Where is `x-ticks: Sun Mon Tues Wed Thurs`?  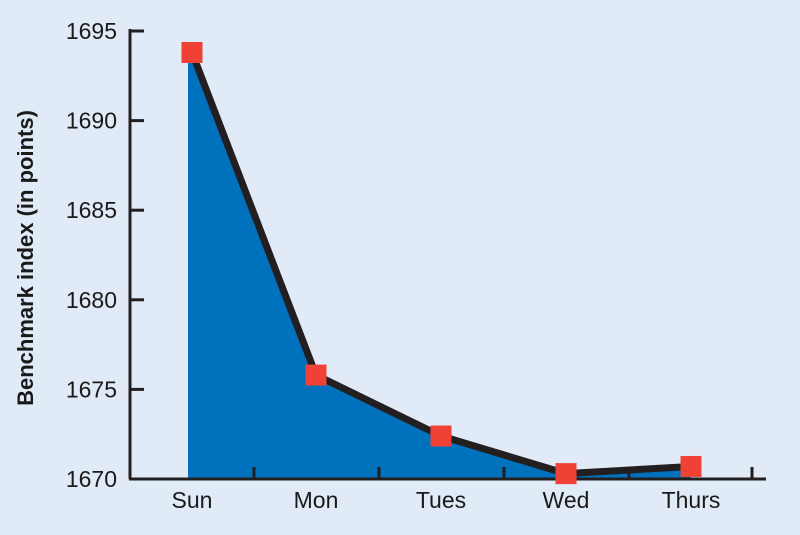
x-ticks: Sun Mon Tues Wed Thurs is located at coordinates (463, 490).